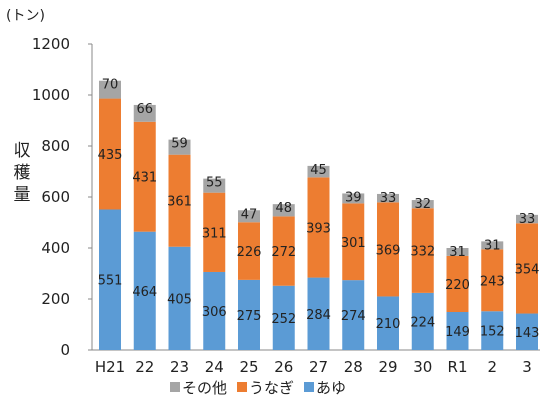 The height and width of the screenshot is (405, 540). What do you see at coordinates (51, 95) in the screenshot?
I see `y-tick-label: 1000` at bounding box center [51, 95].